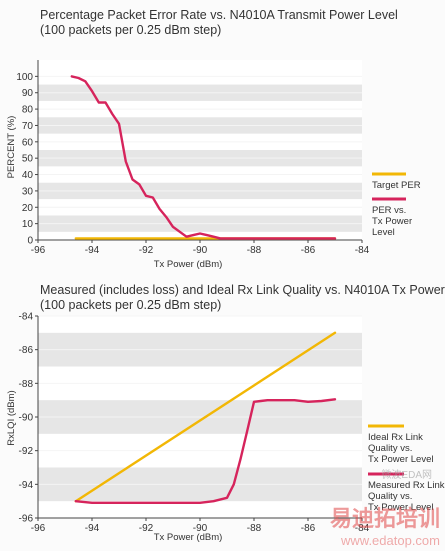 This screenshot has width=445, height=551. What do you see at coordinates (26, 451) in the screenshot?
I see `y-tick-label: -92` at bounding box center [26, 451].